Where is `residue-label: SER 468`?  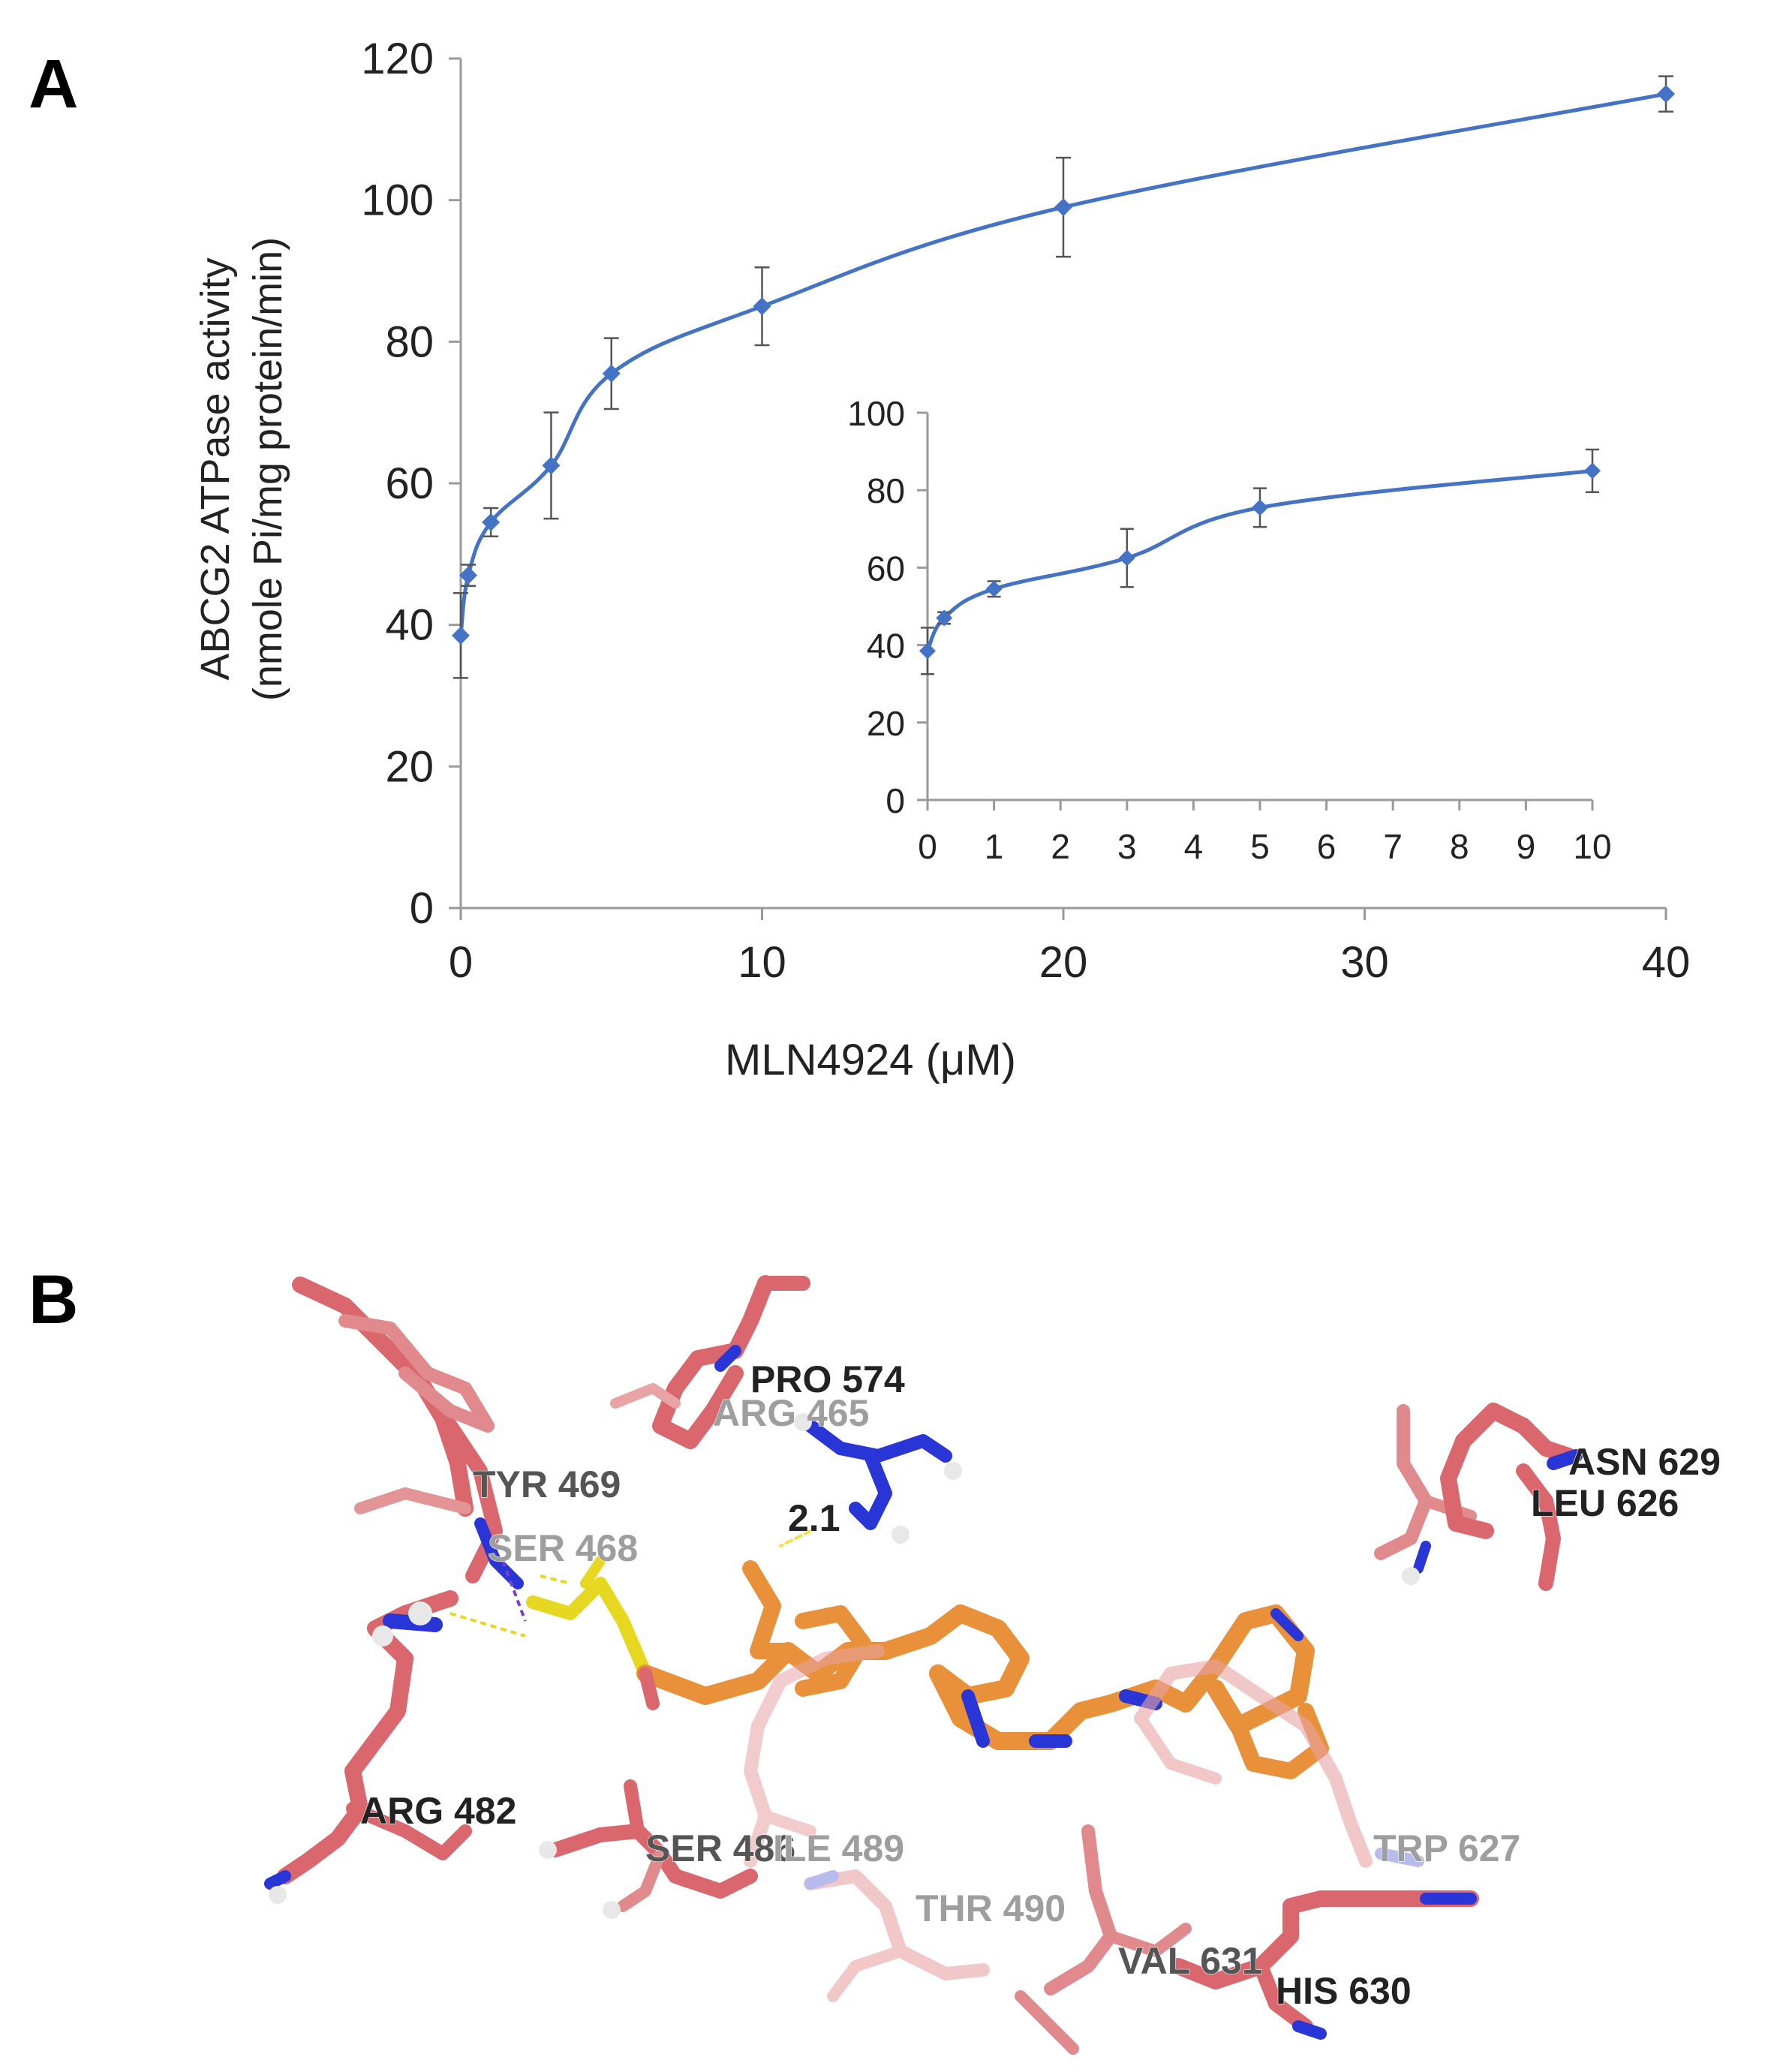 residue-label: SER 468 is located at coordinates (563, 1548).